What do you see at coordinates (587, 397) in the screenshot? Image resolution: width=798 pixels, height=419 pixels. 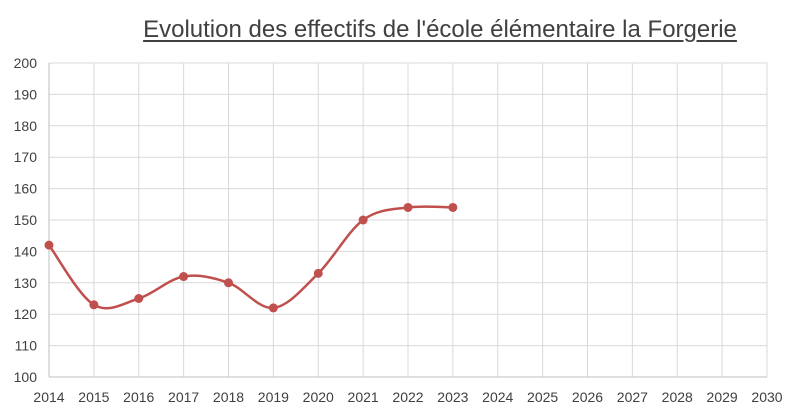 I see `x-tick-label: 2026` at bounding box center [587, 397].